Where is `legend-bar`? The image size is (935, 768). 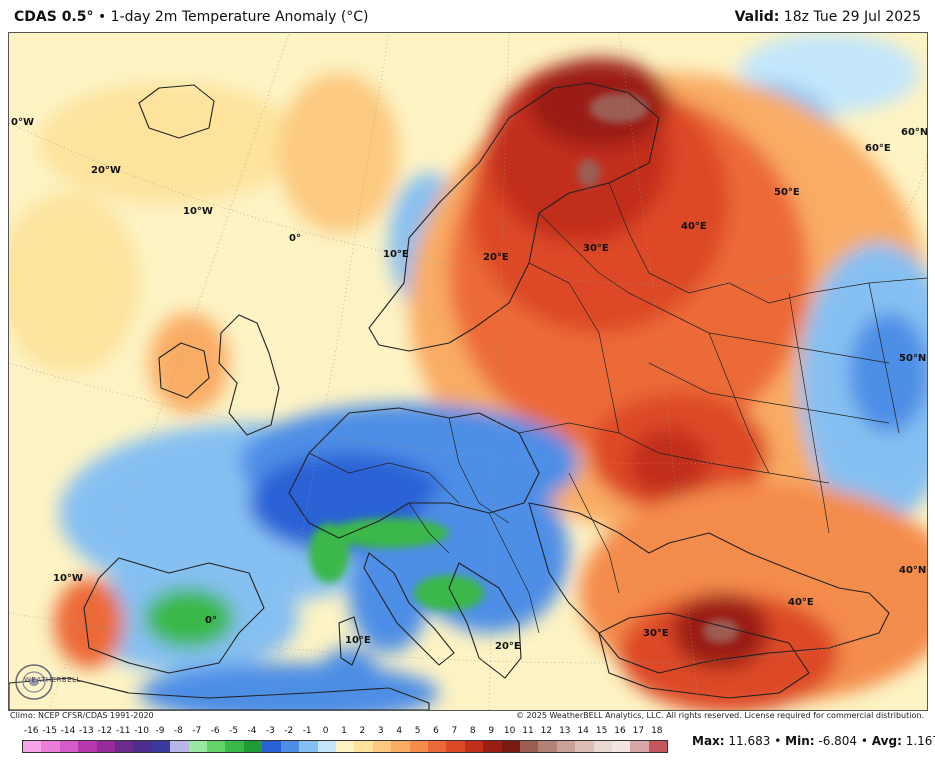 legend-bar is located at coordinates (345, 746).